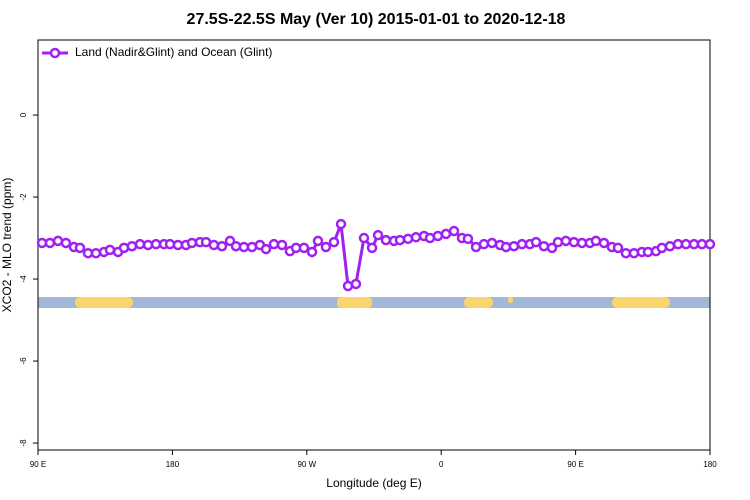 Image resolution: width=750 pixels, height=500 pixels. I want to click on x-tick-label: 0, so click(441, 464).